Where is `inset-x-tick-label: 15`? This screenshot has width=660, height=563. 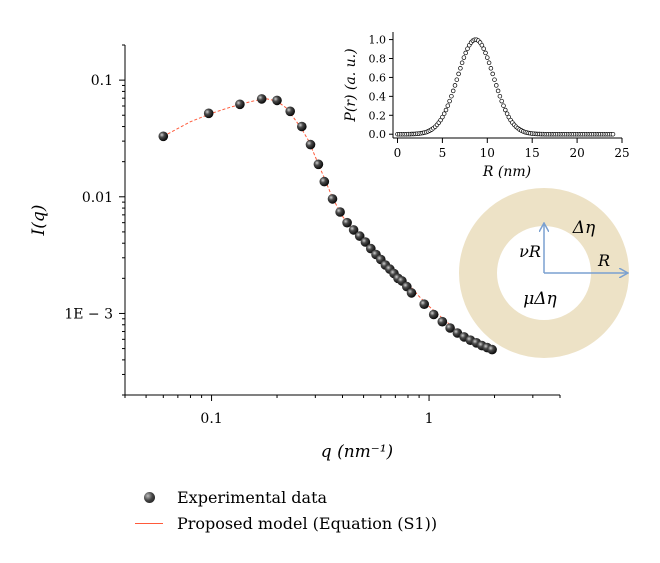 inset-x-tick-label: 15 is located at coordinates (532, 153).